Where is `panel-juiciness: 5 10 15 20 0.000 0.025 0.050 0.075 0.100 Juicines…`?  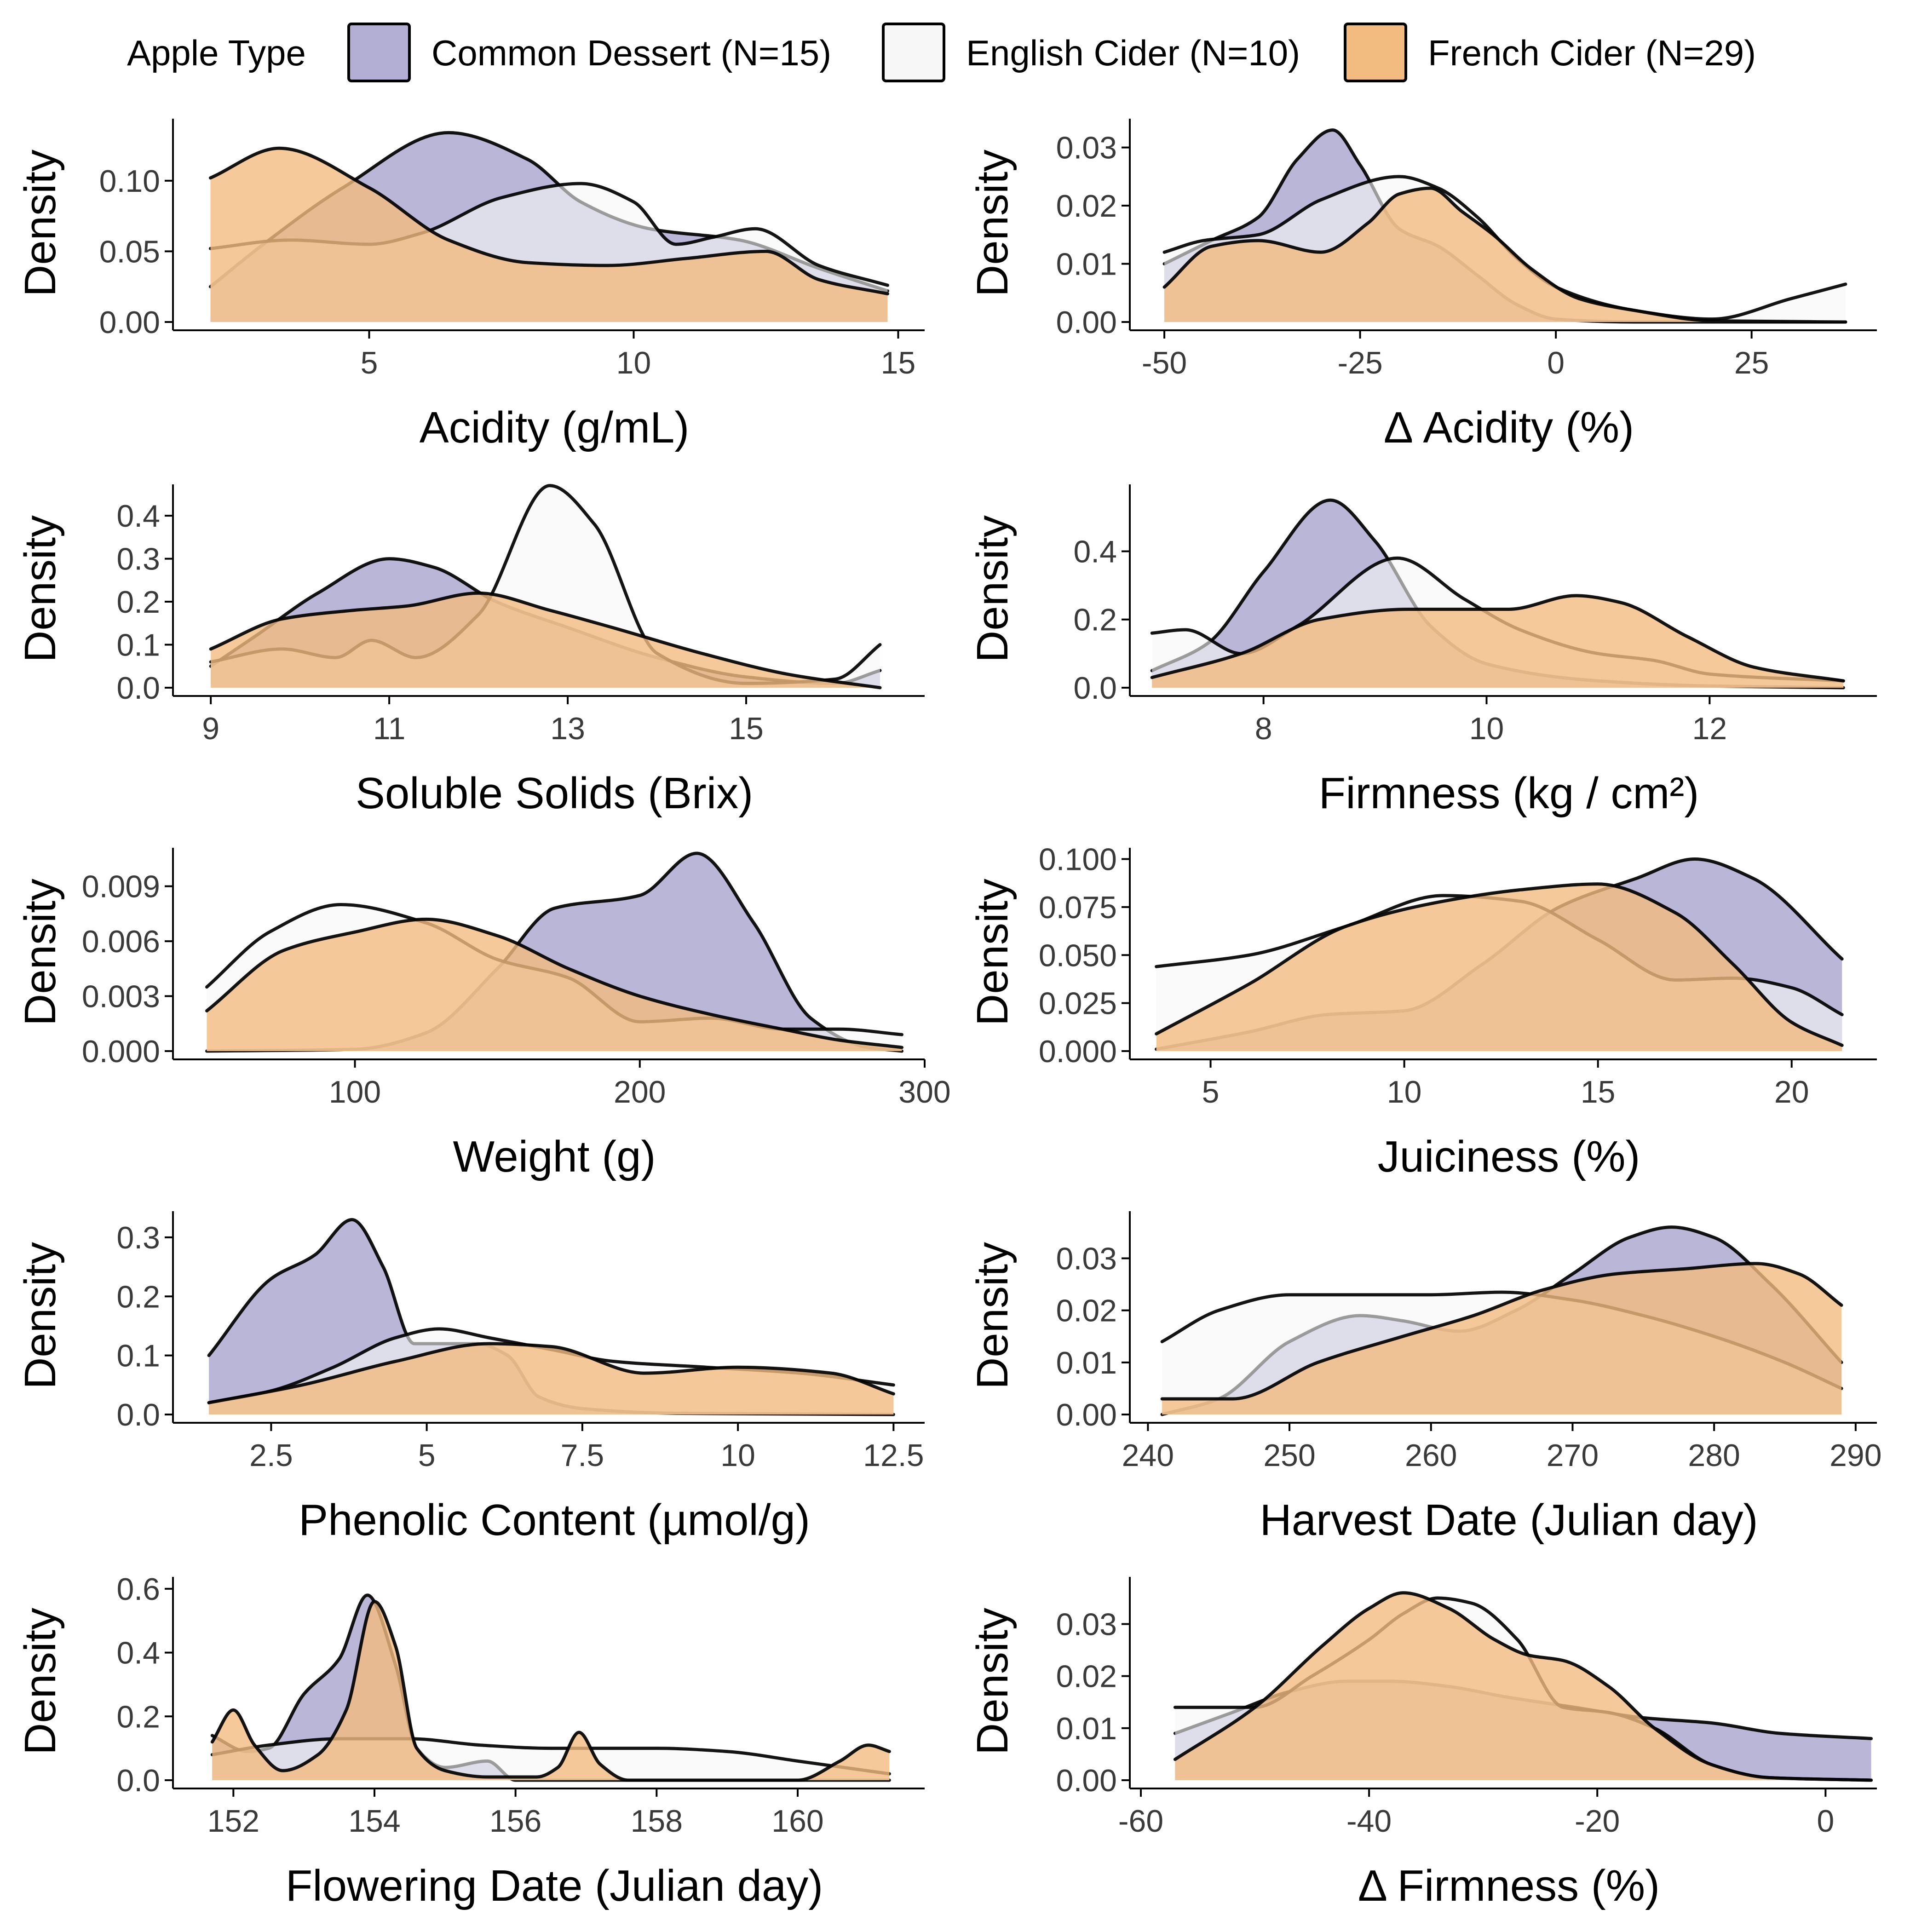 panel-juiciness: 5 10 15 20 0.000 0.025 0.050 0.075 0.100 Juicines… is located at coordinates (1423, 1011).